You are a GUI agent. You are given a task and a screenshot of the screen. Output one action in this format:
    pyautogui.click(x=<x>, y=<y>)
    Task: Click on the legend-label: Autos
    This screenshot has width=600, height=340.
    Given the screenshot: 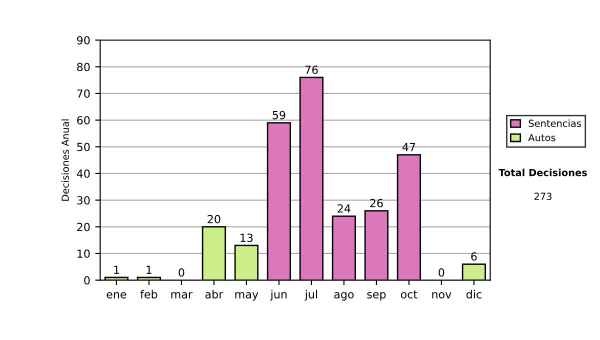 What is the action you would take?
    pyautogui.click(x=542, y=138)
    